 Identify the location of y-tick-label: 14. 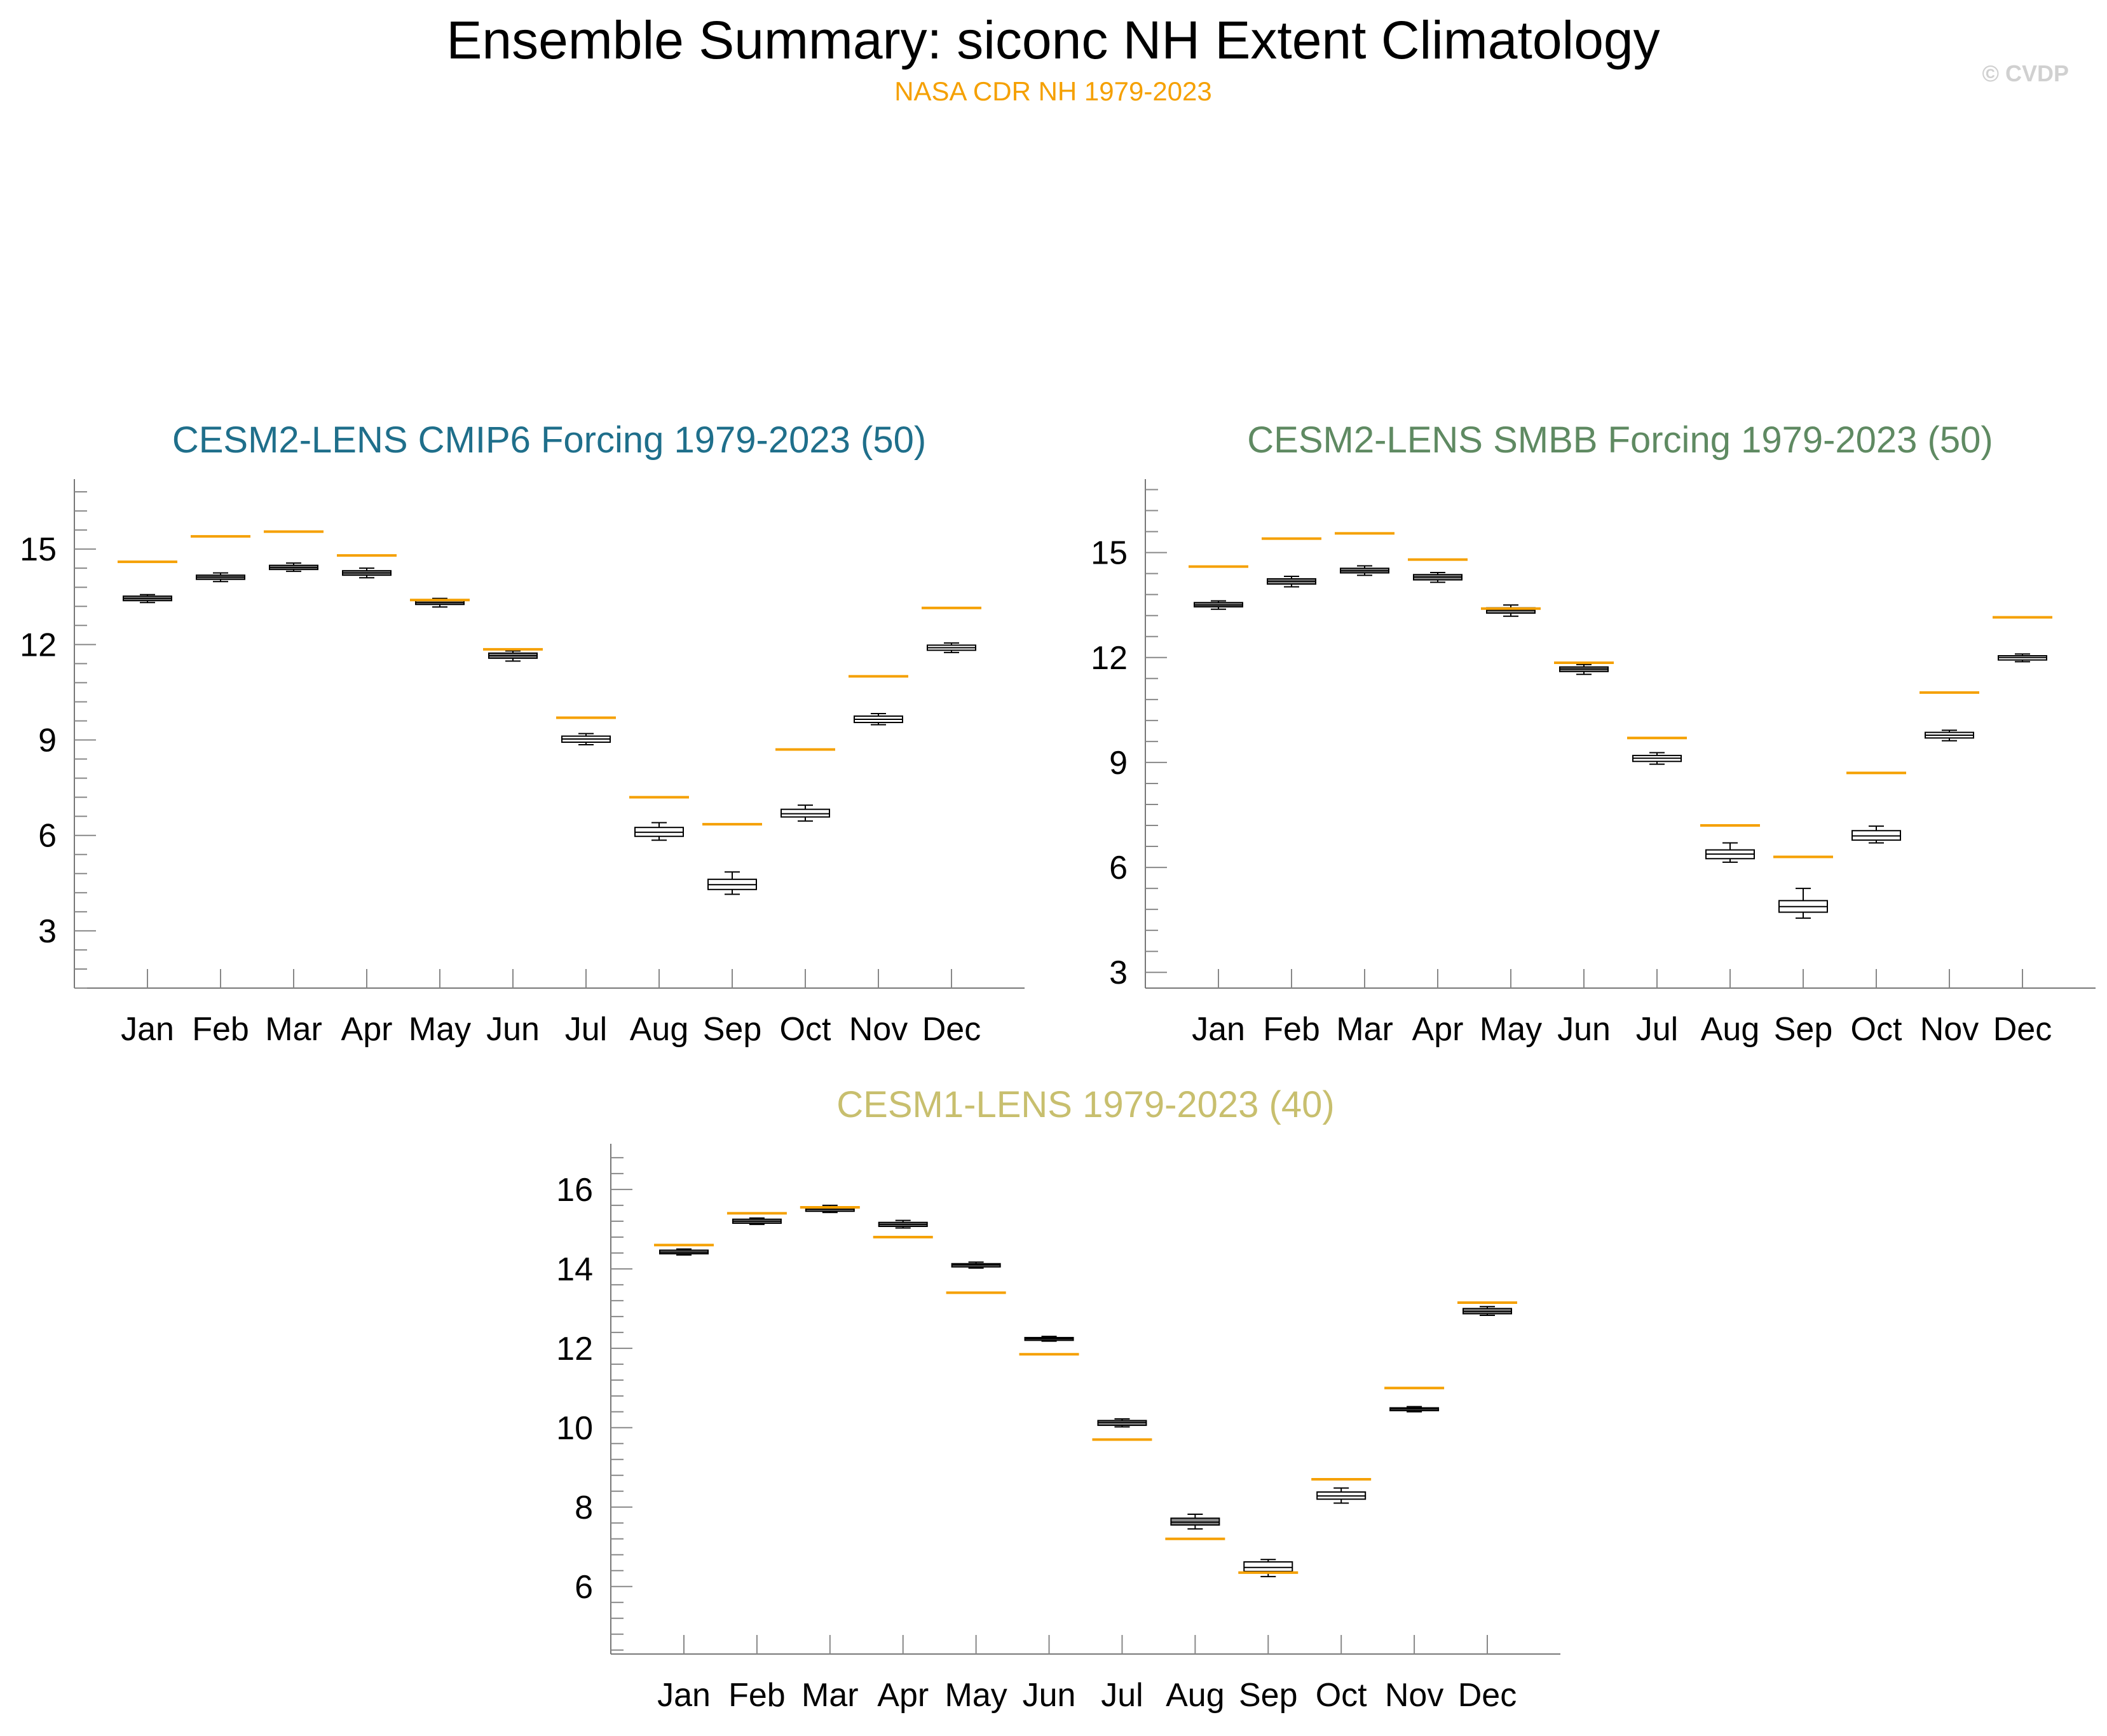
(574, 1269).